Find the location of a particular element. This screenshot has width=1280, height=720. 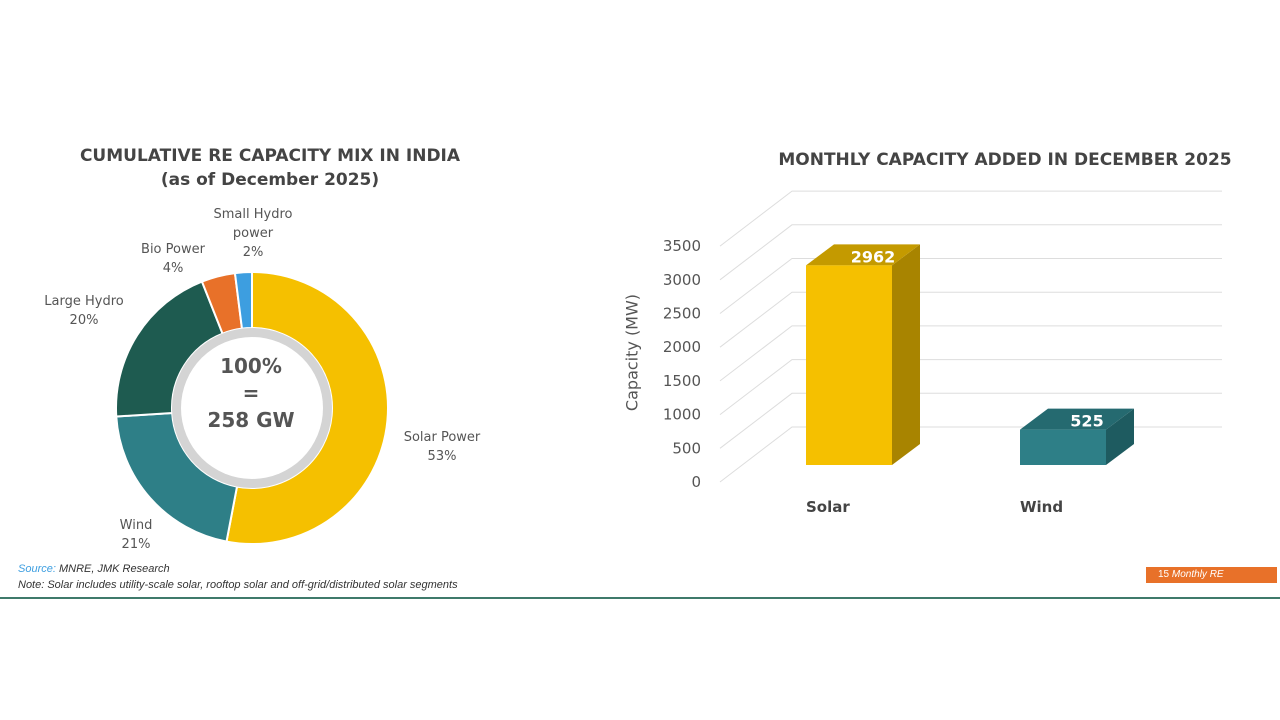

data-label: 525 is located at coordinates (1086, 421).